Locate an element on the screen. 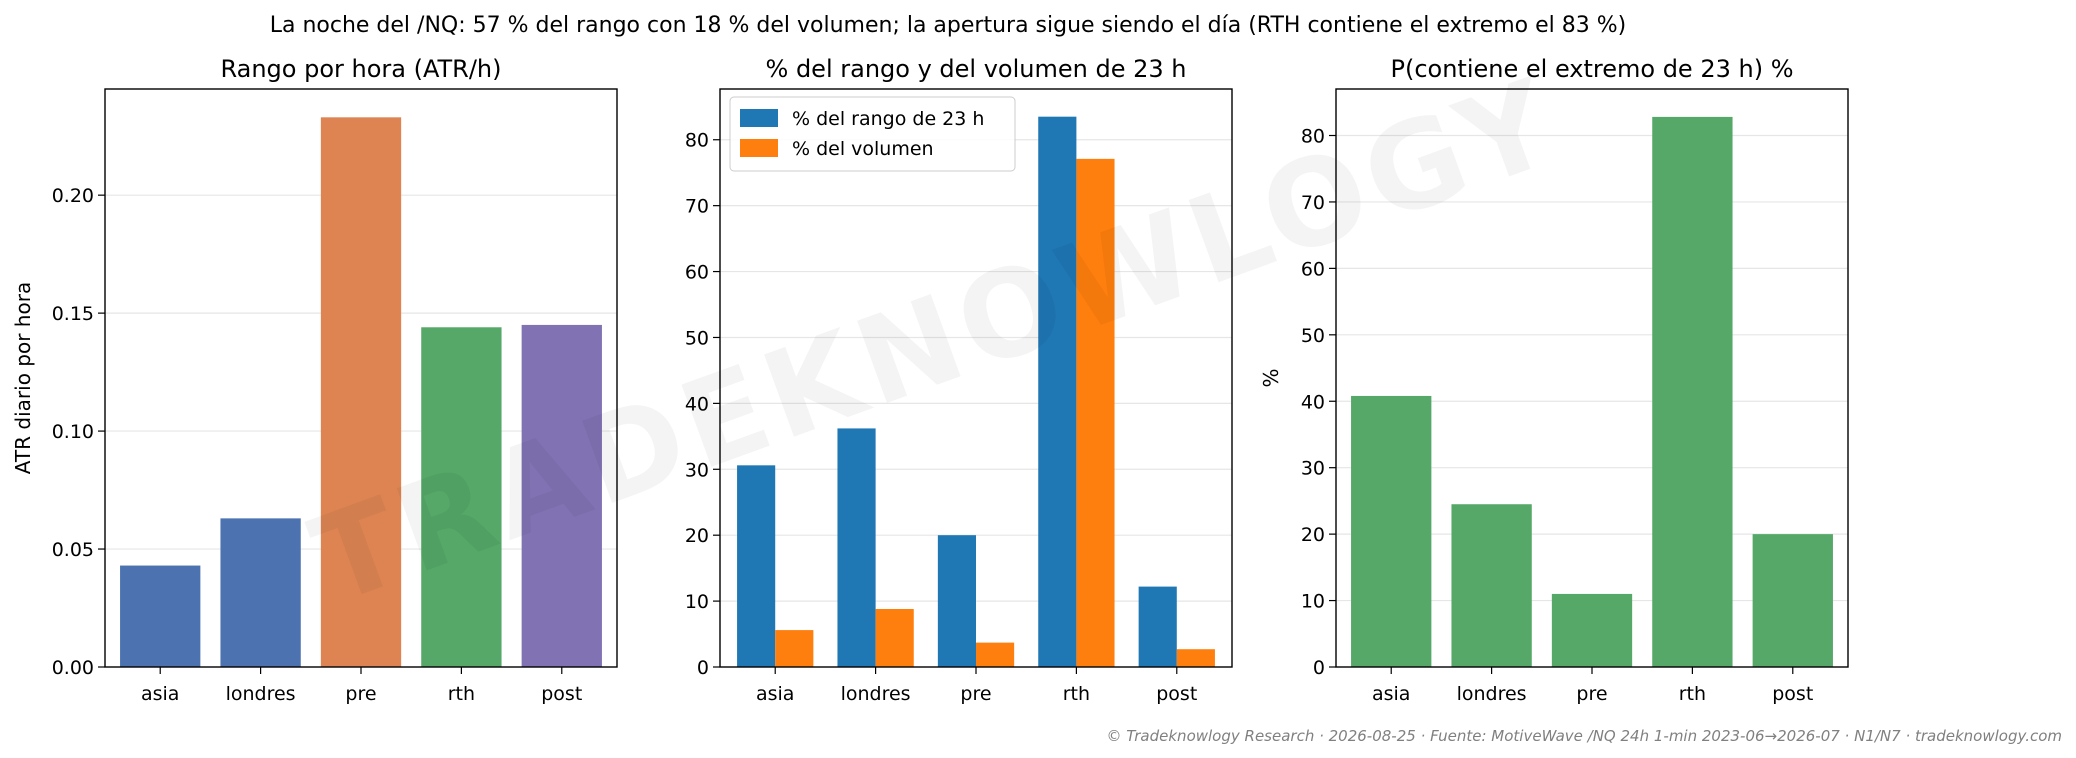 This screenshot has width=2076, height=758. bar-rango-asia is located at coordinates (756, 566).